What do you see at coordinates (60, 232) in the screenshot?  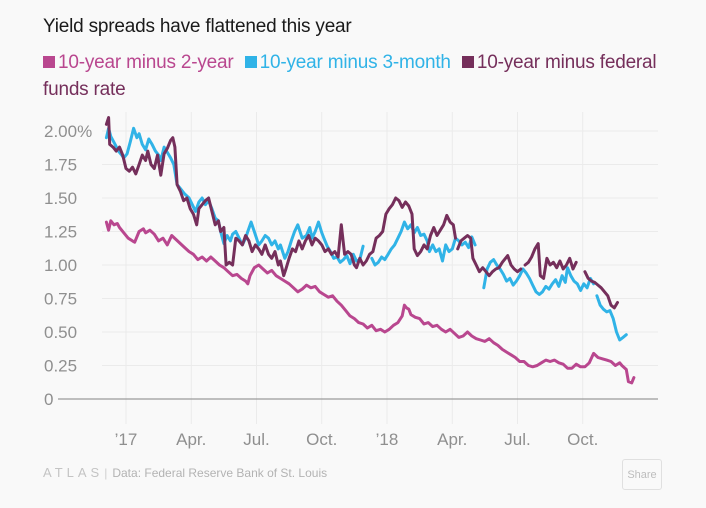 I see `y-tick-label: 1.25` at bounding box center [60, 232].